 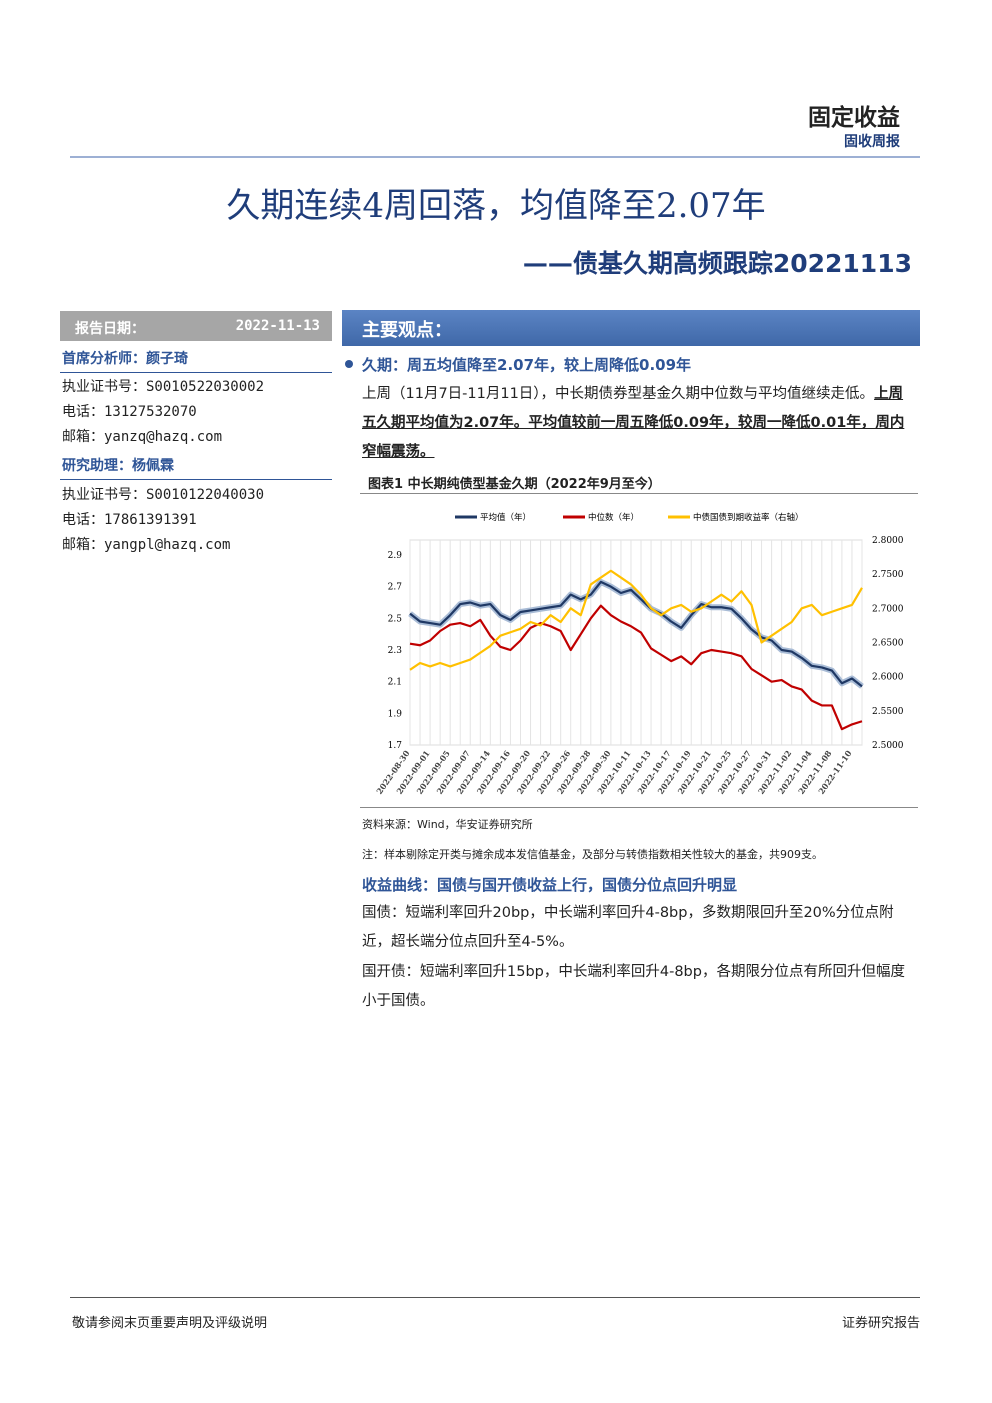 I want to click on date-label: 报告日期：, so click(x=110, y=329).